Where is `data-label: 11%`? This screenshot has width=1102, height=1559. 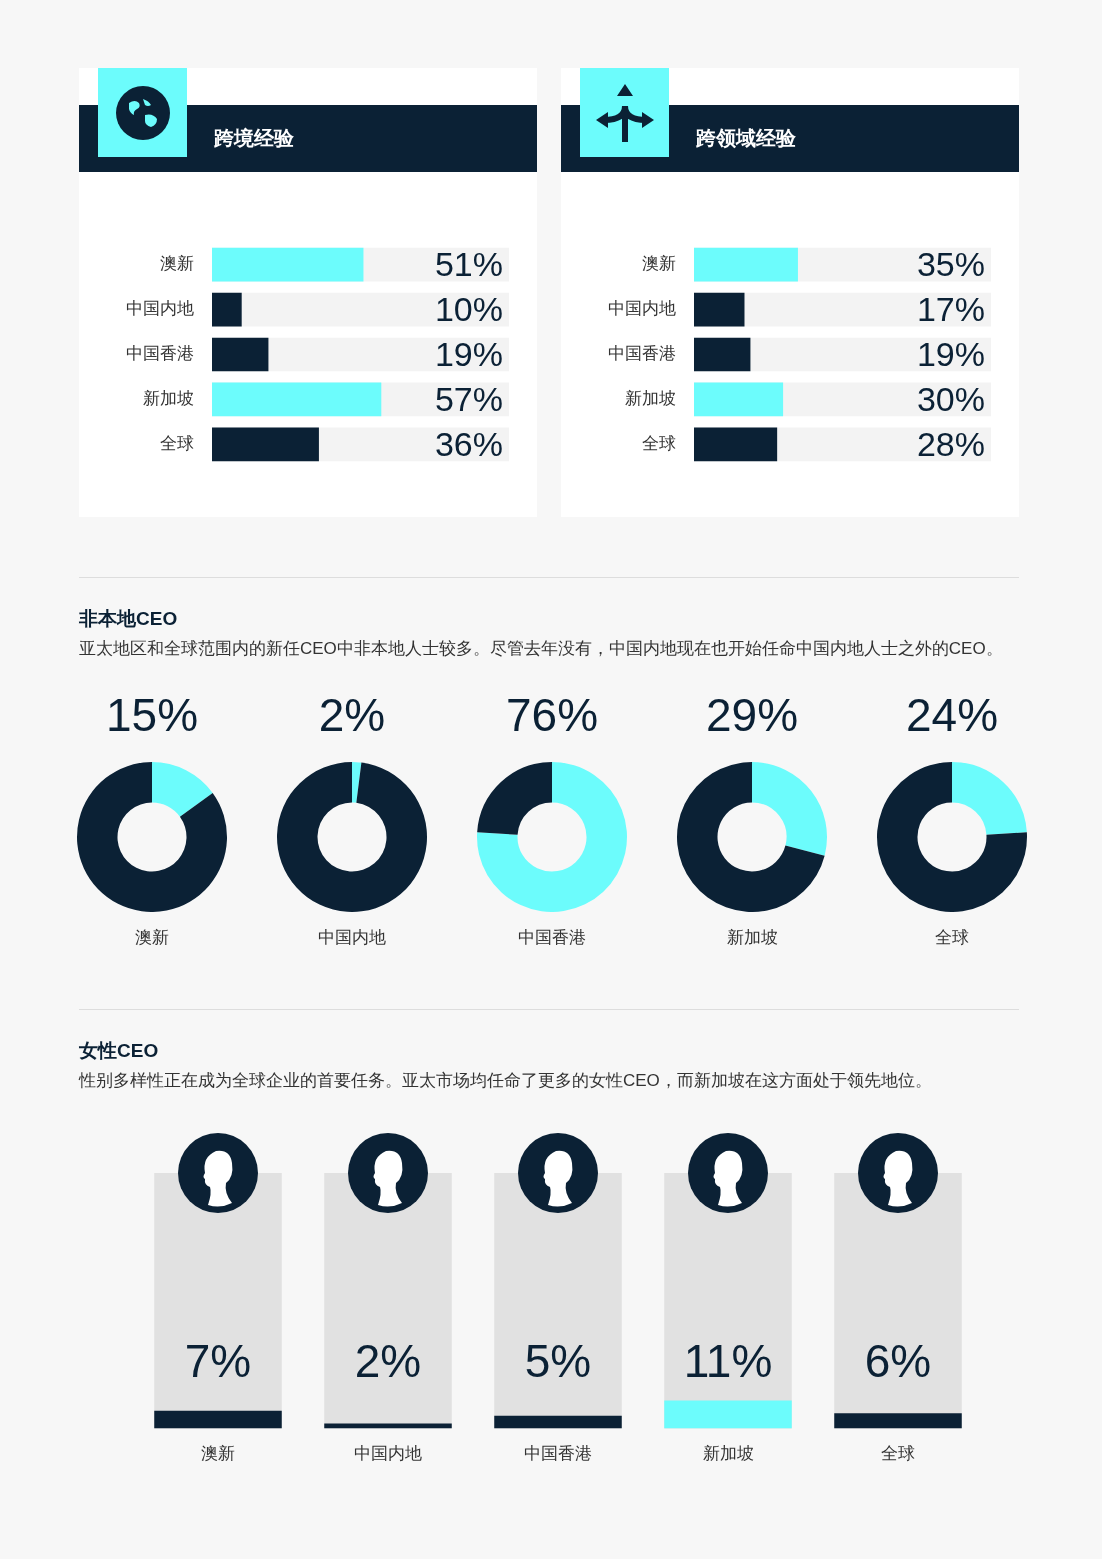 data-label: 11% is located at coordinates (728, 1361).